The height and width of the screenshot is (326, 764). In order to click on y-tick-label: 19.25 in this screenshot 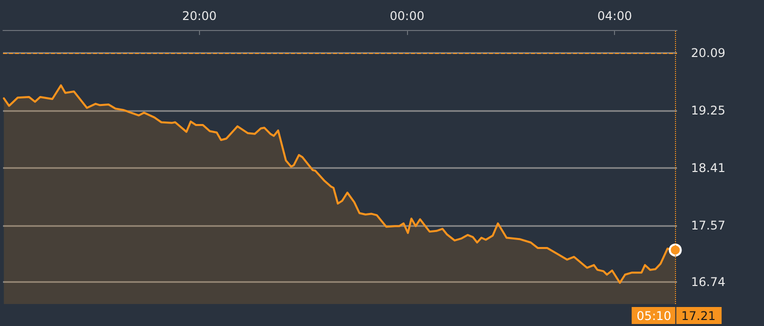, I will do `click(708, 111)`.